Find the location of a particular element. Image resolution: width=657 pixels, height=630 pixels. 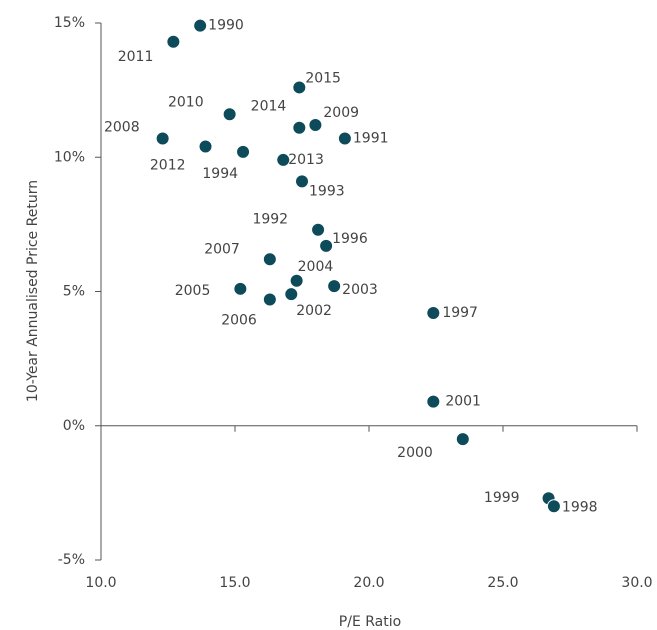

y-tick-label: 5% is located at coordinates (74, 292).